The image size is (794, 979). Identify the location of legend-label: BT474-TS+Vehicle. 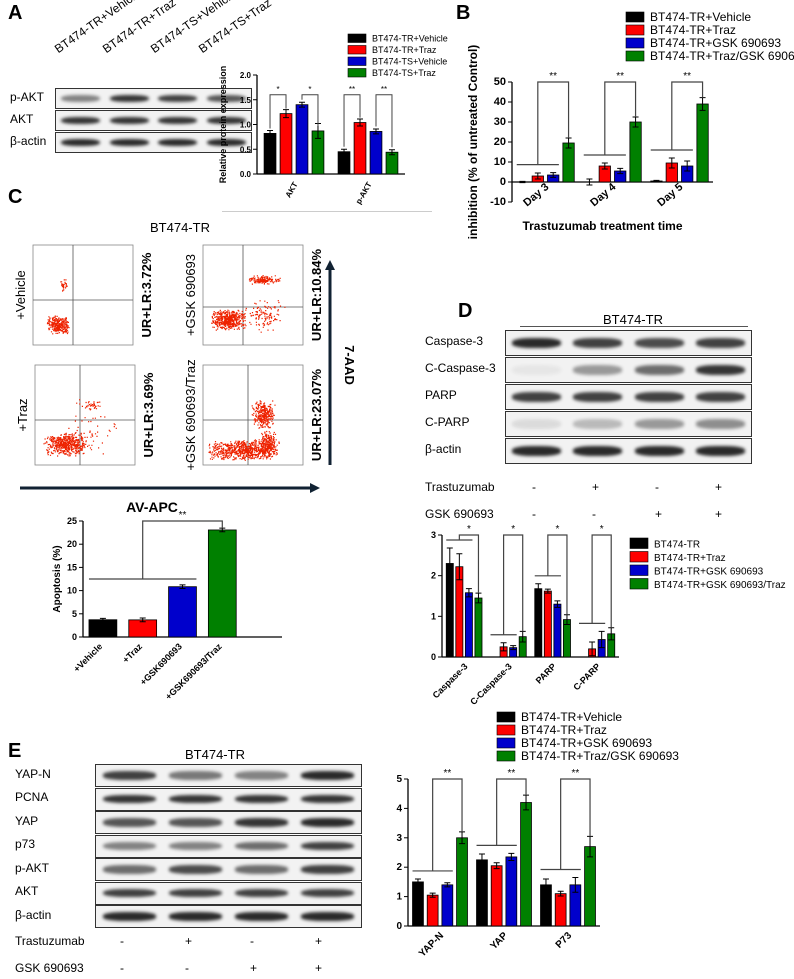
(409, 62).